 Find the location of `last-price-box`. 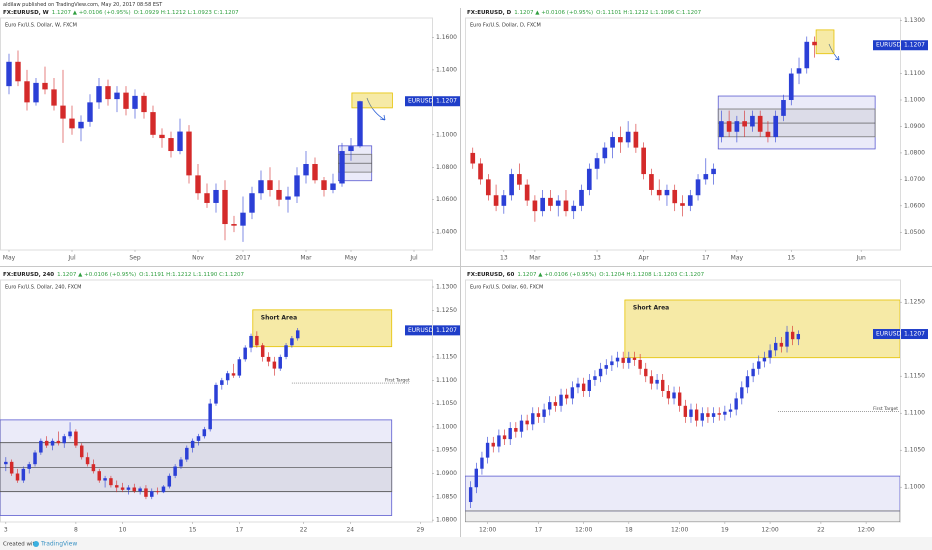

last-price-box is located at coordinates (914, 45).